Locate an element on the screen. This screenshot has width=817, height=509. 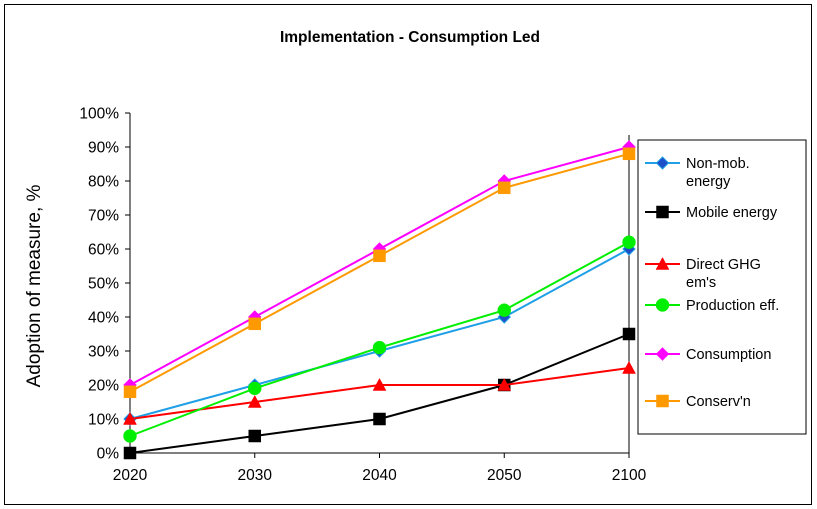
legend-item: Non-mob. energy is located at coordinates (697, 173).